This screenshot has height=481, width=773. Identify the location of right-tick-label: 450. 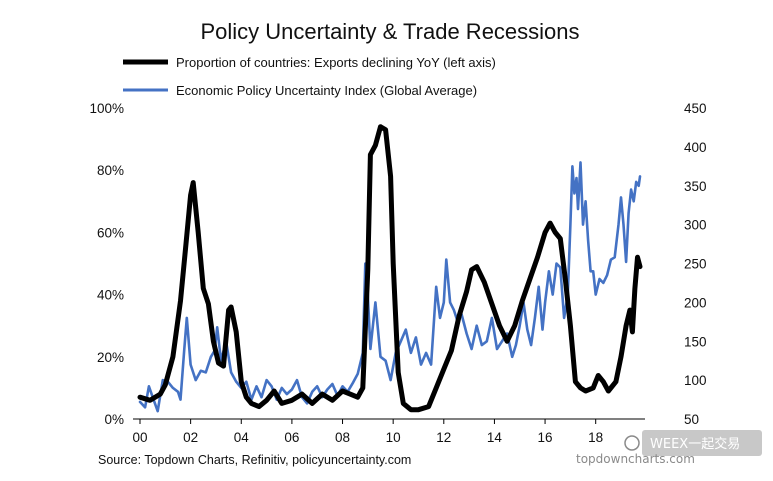
(695, 108).